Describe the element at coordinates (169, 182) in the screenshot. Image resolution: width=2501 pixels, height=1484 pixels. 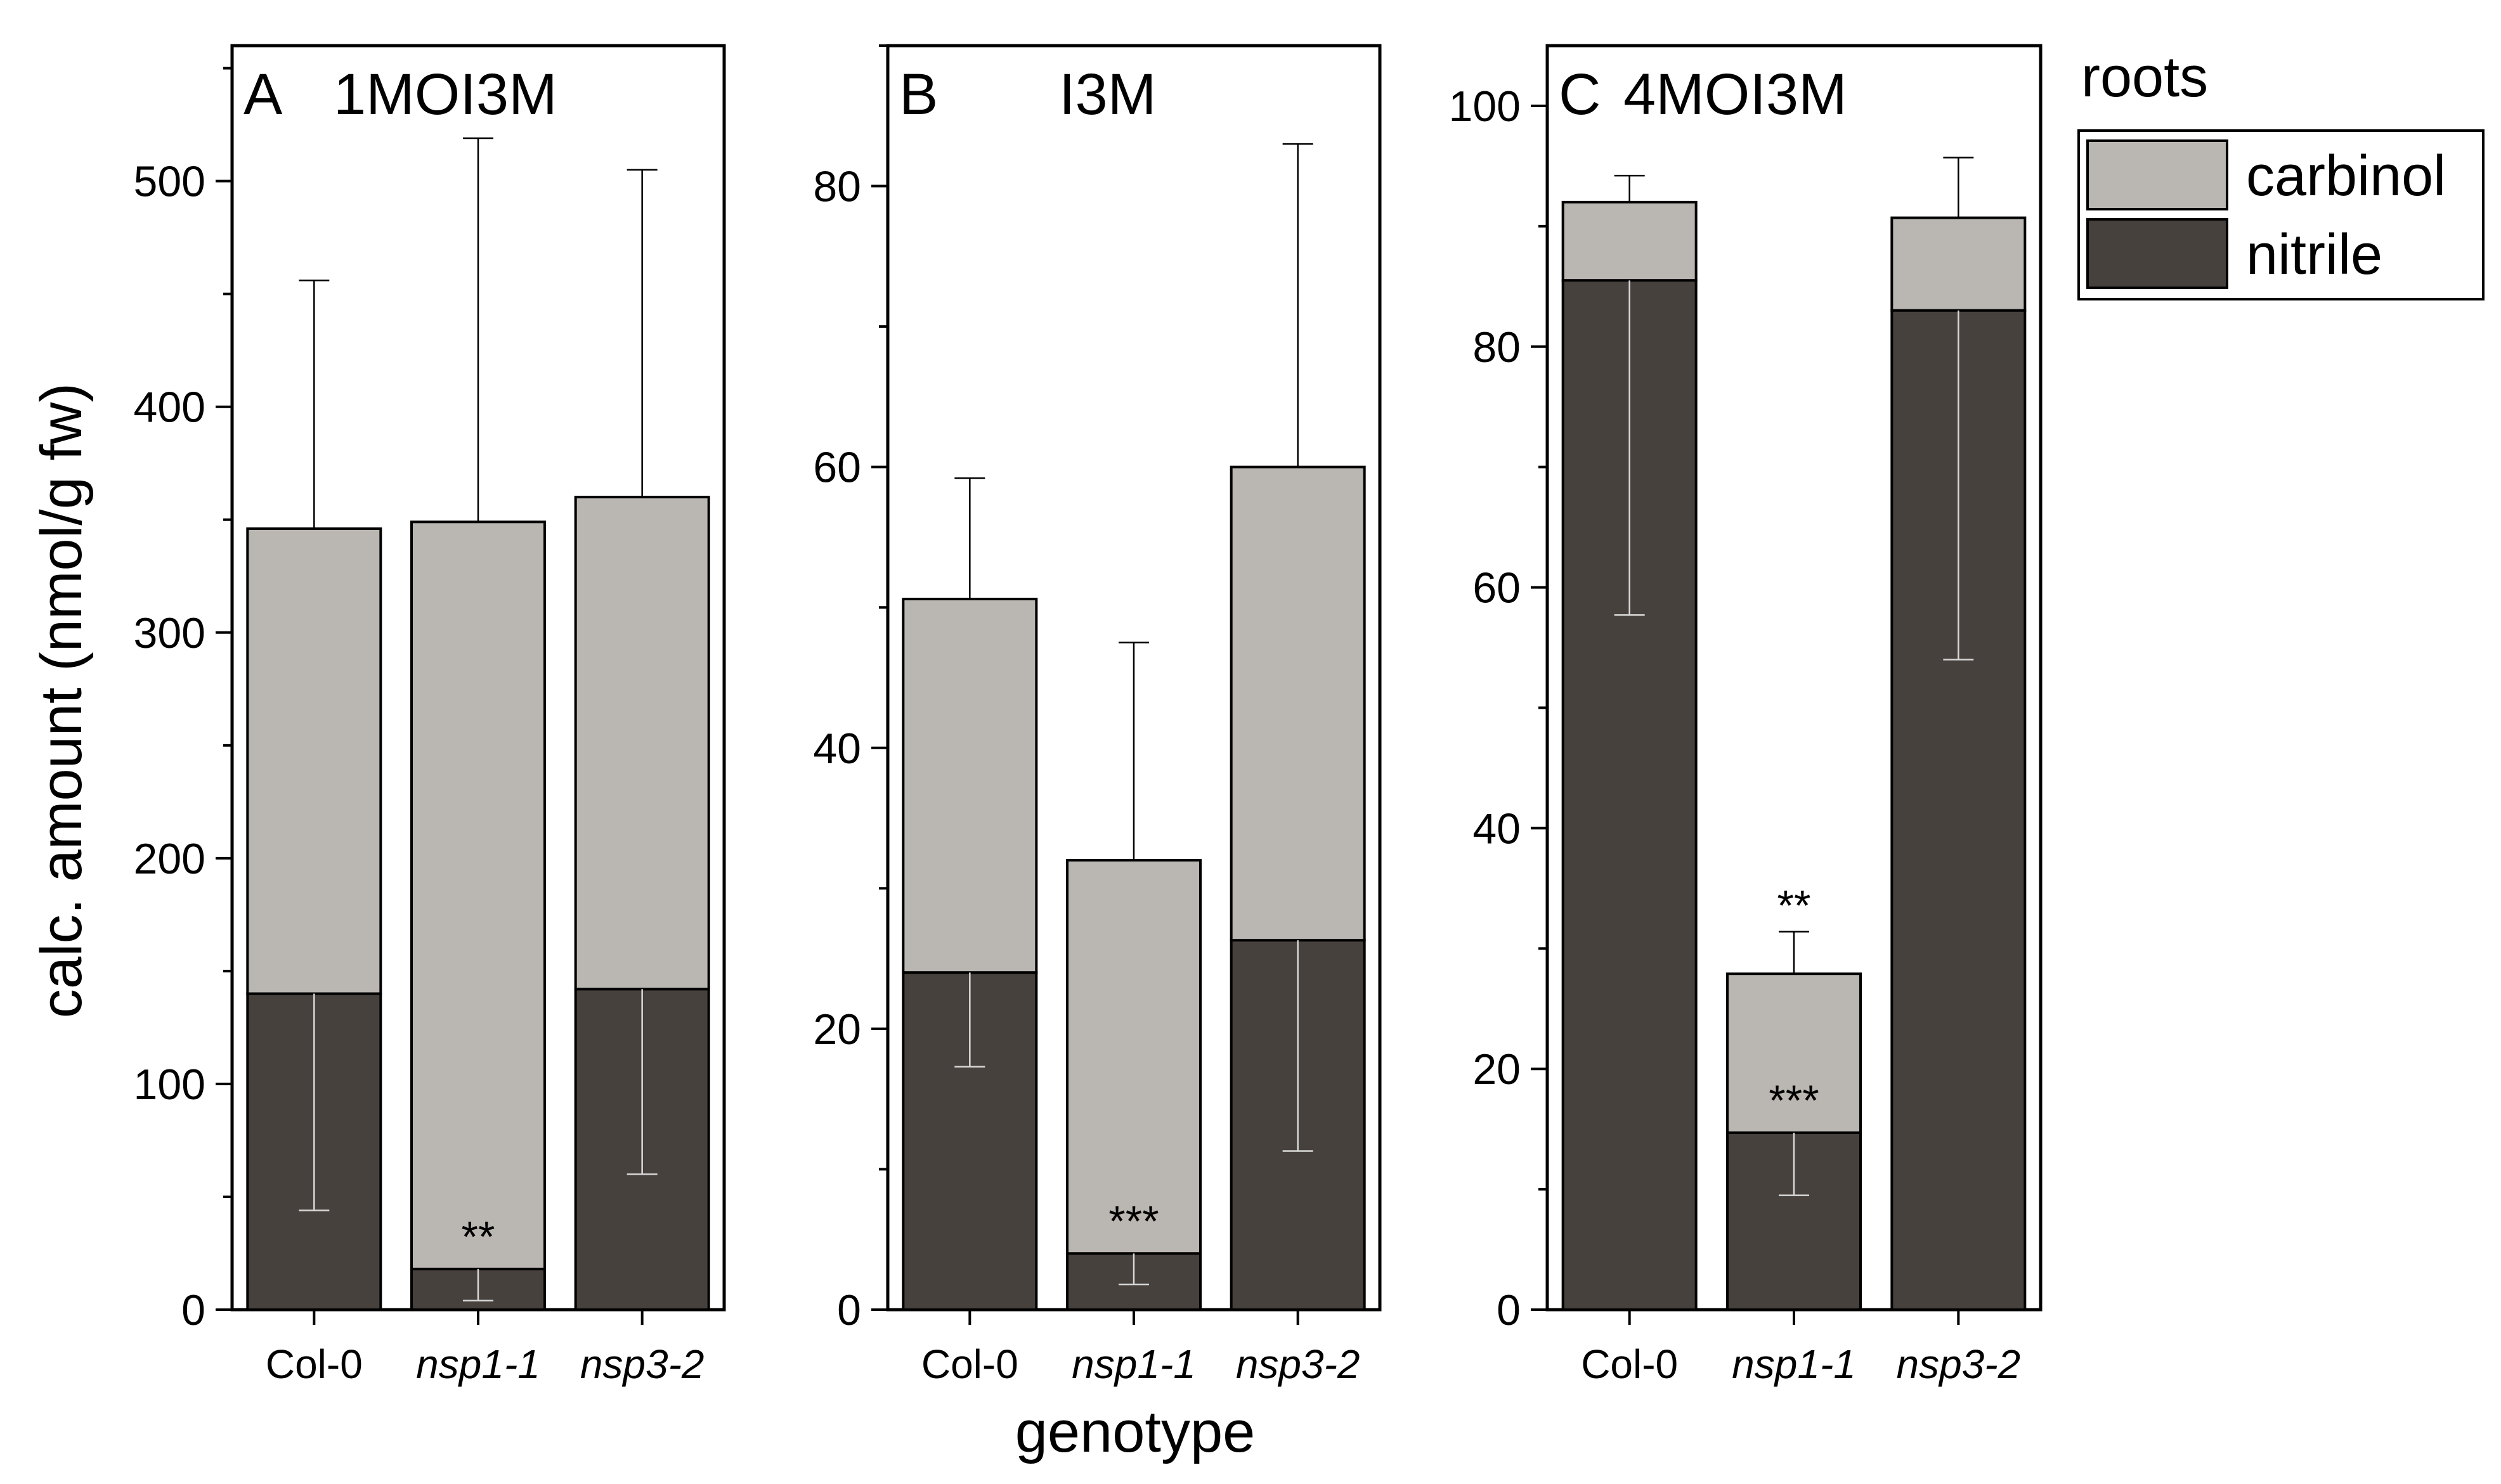
I see `y-tick-label: 500` at that location.